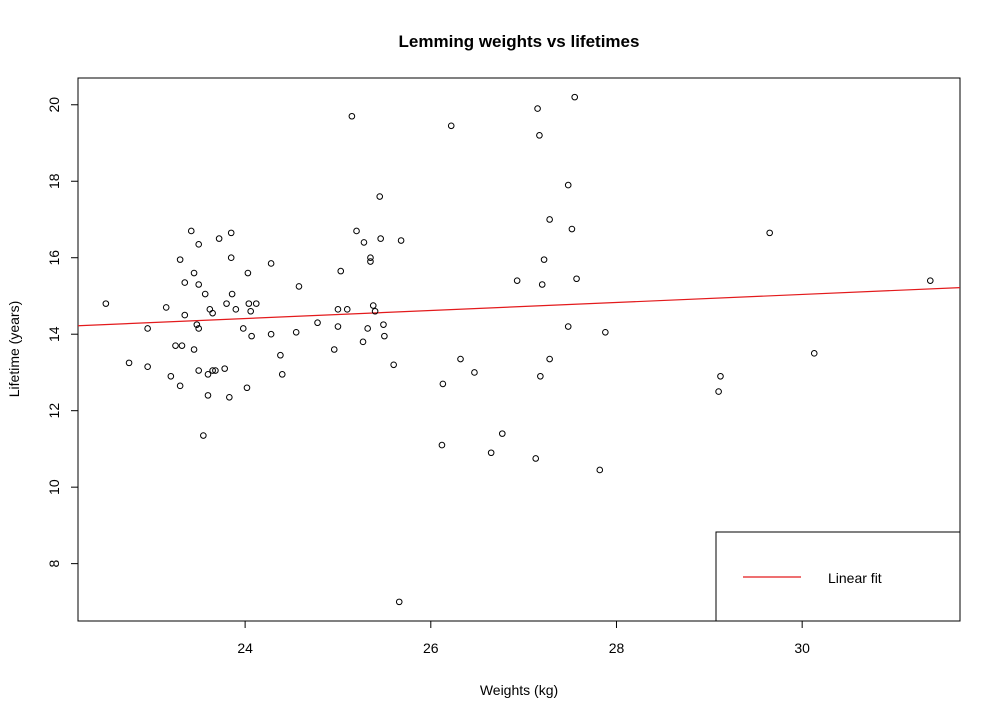 This screenshot has width=1000, height=719. I want to click on x-axis-label: Weights (kg), so click(519, 690).